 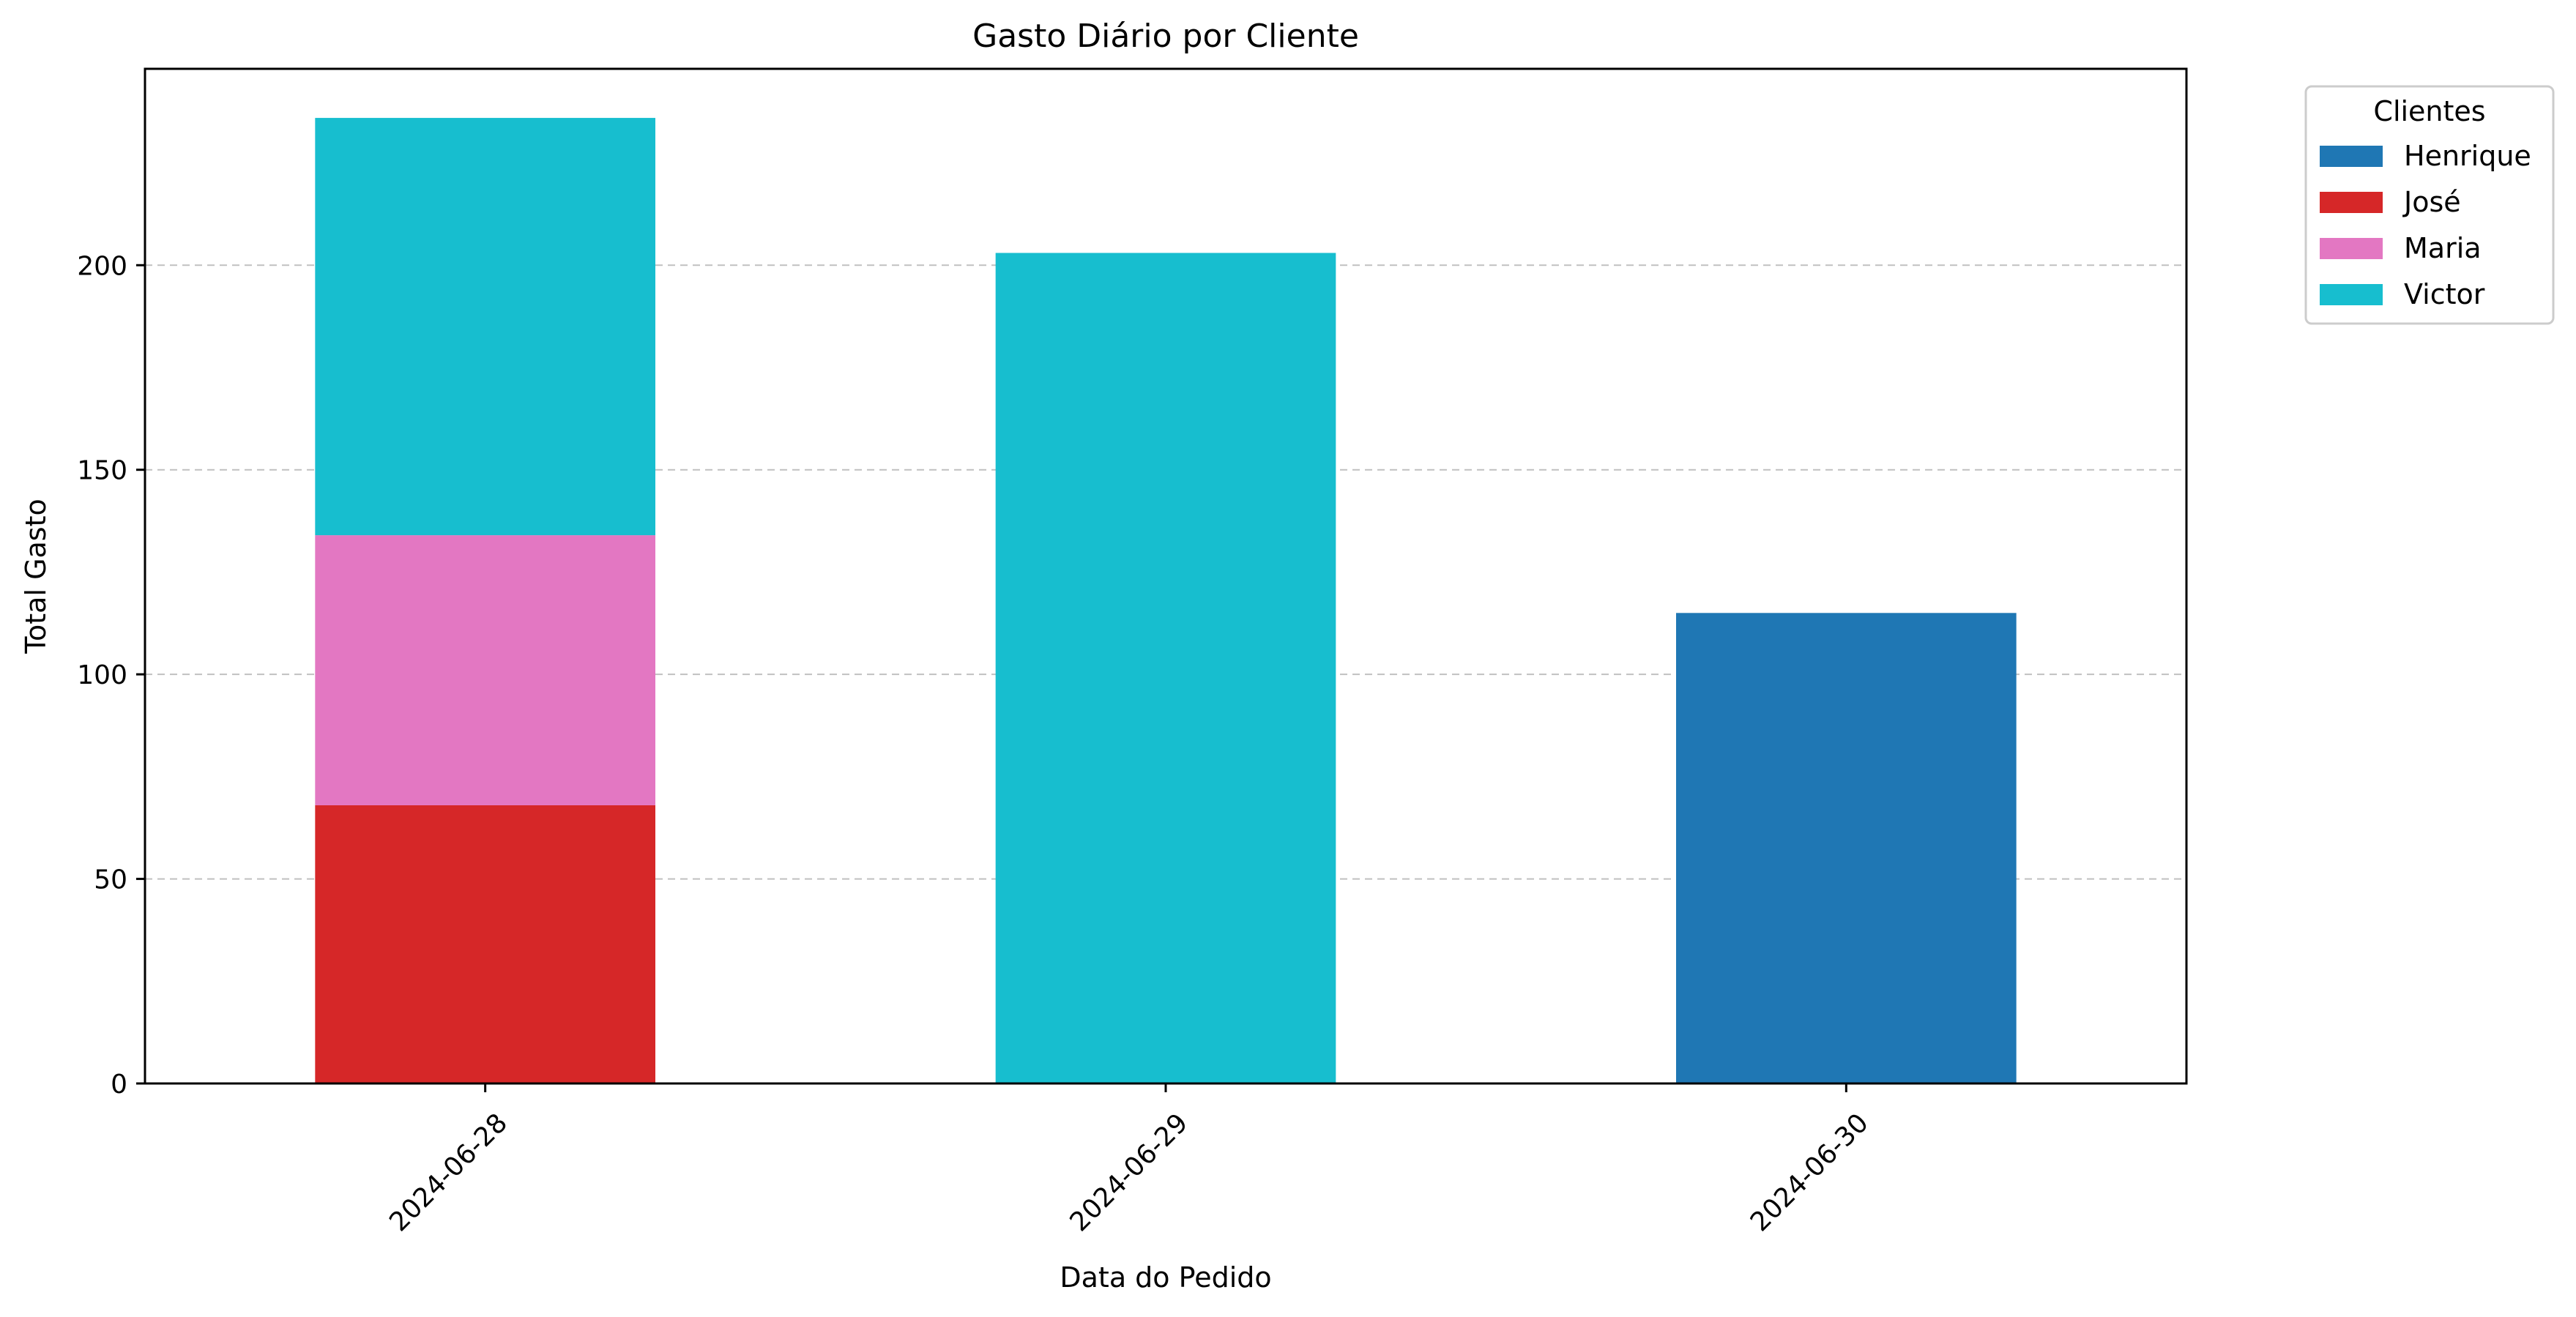 I want to click on x-tick-label: 2024-06-29, so click(x=1129, y=1172).